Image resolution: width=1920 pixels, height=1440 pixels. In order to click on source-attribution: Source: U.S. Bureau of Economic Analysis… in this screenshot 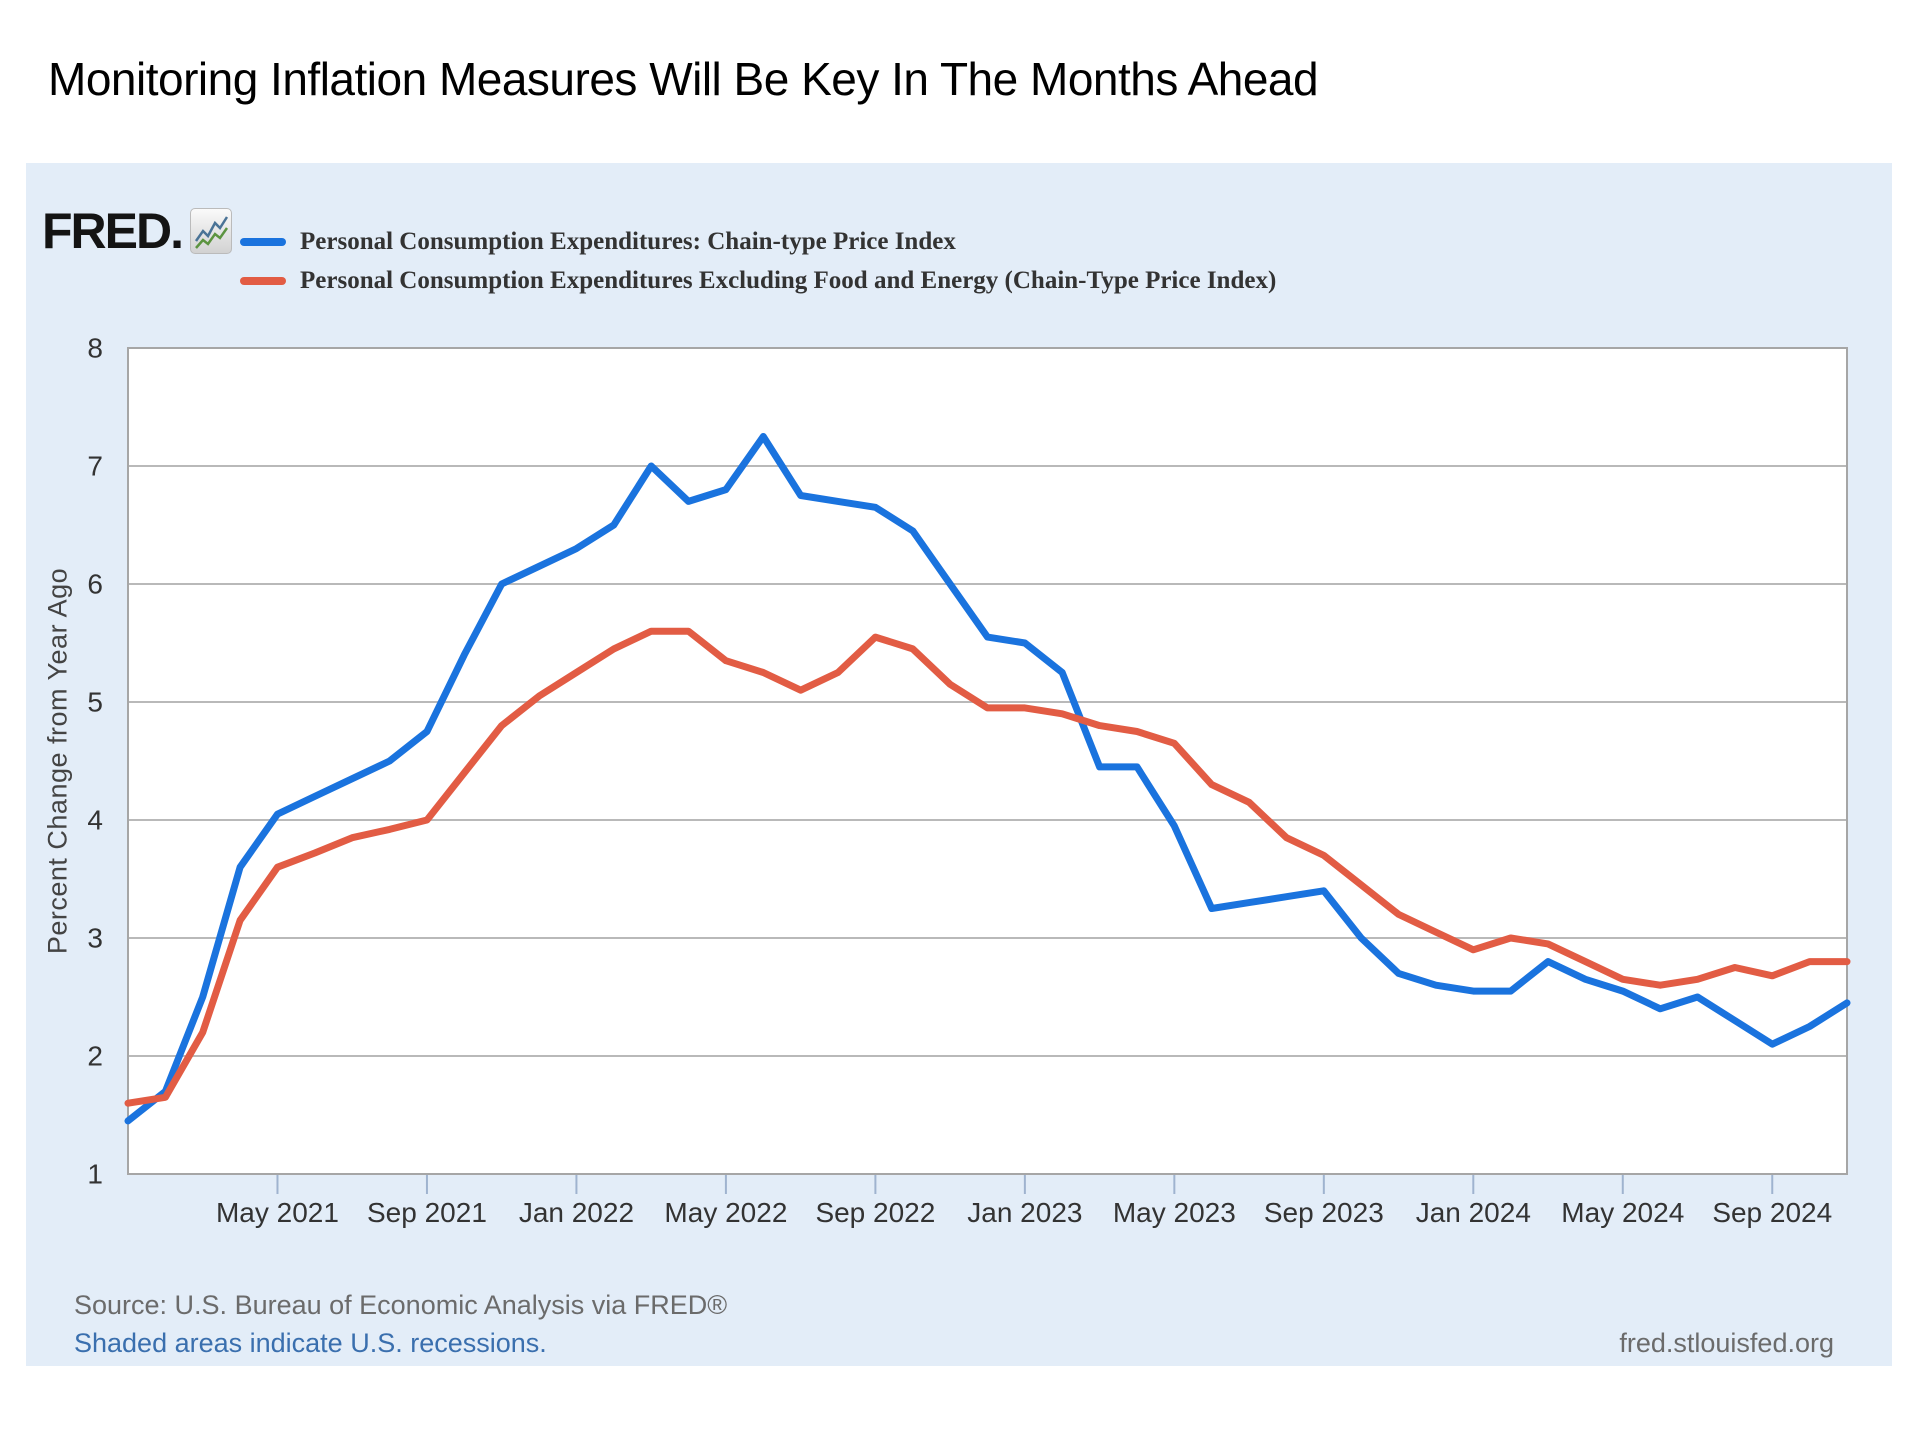, I will do `click(401, 1305)`.